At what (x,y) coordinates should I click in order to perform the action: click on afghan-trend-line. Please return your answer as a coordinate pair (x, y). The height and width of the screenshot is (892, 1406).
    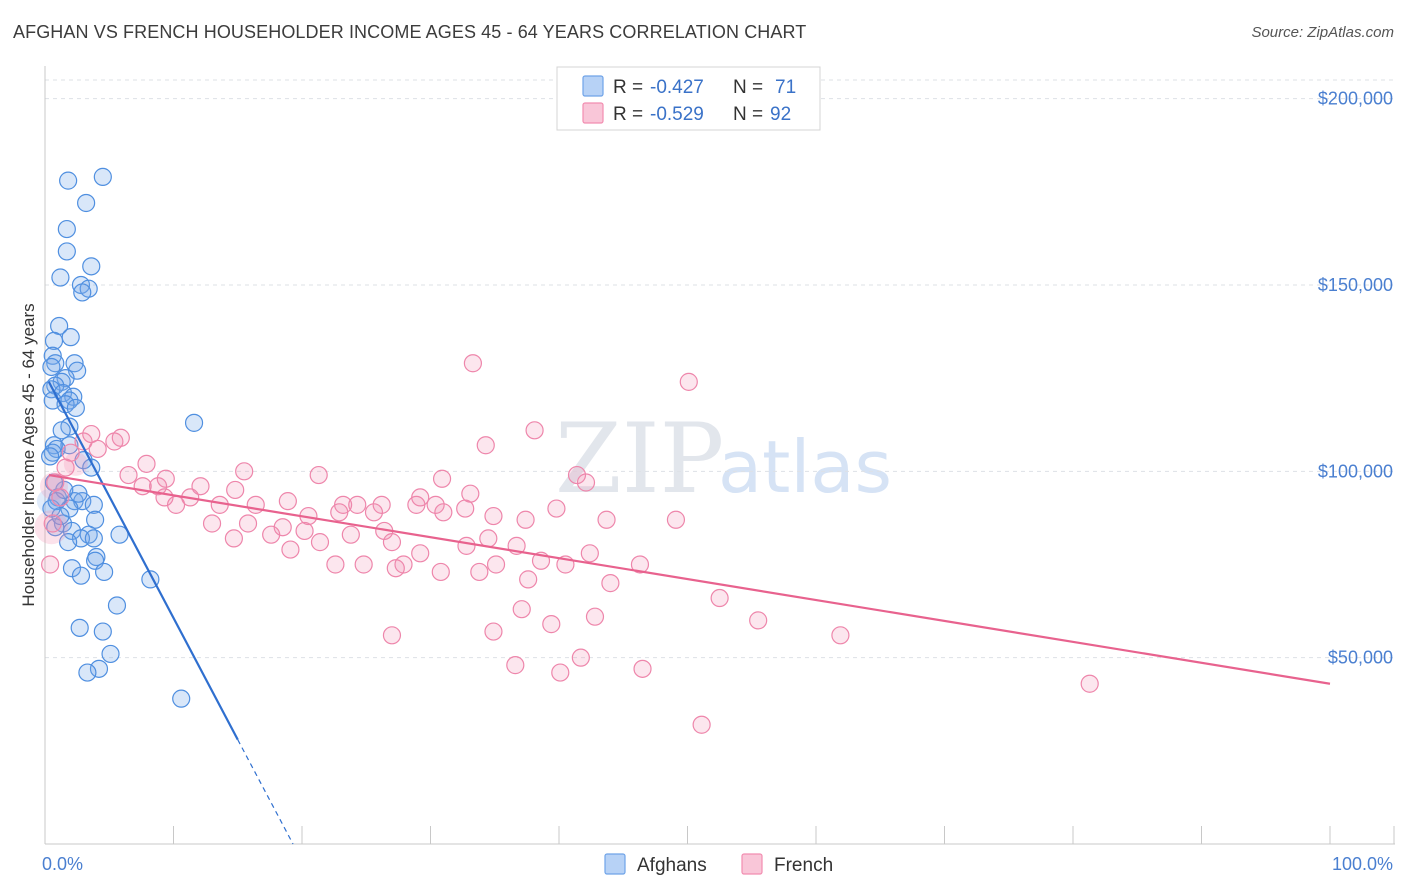
    Looking at the image, I should click on (143, 561).